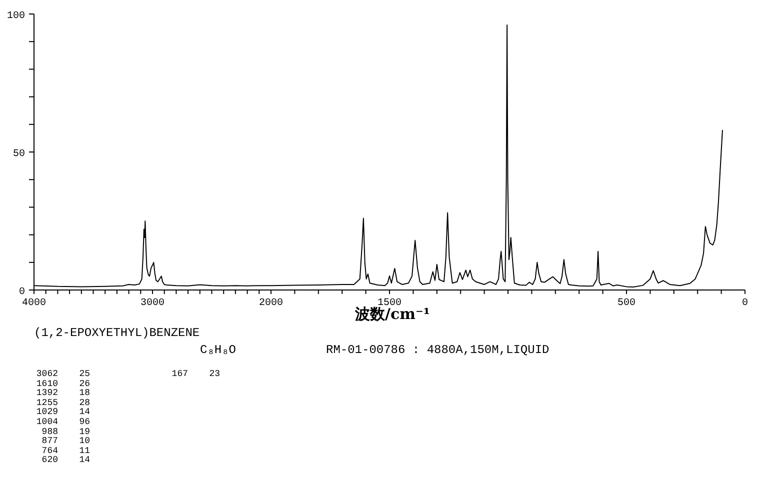 This screenshot has width=761, height=477. I want to click on text: 764 11, so click(66, 451).